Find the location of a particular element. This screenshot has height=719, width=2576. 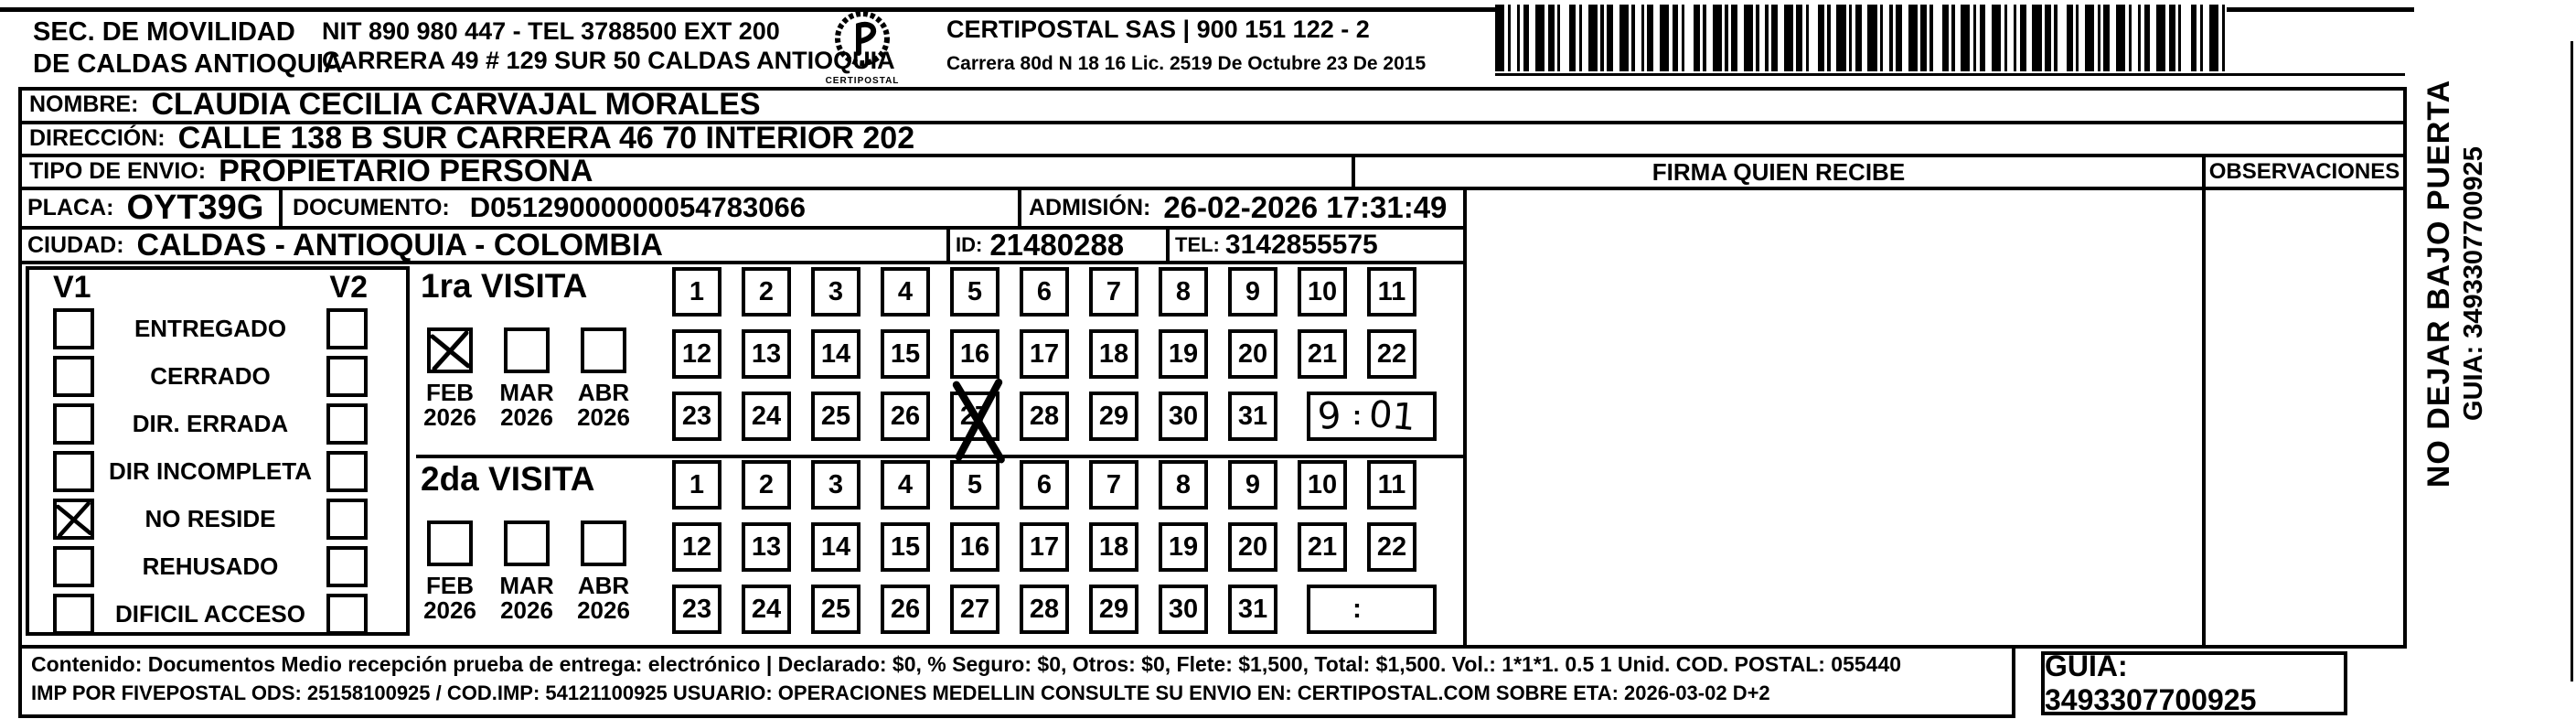

sender-name-block: SEC. DE MOVILIDAD DE CALDAS ANTIOQUIA is located at coordinates (188, 48).